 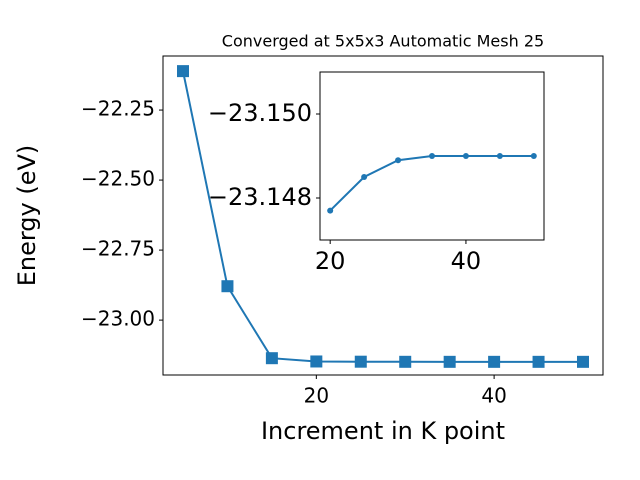 What do you see at coordinates (27, 216) in the screenshot?
I see `y-axis-label: Energy (eV)` at bounding box center [27, 216].